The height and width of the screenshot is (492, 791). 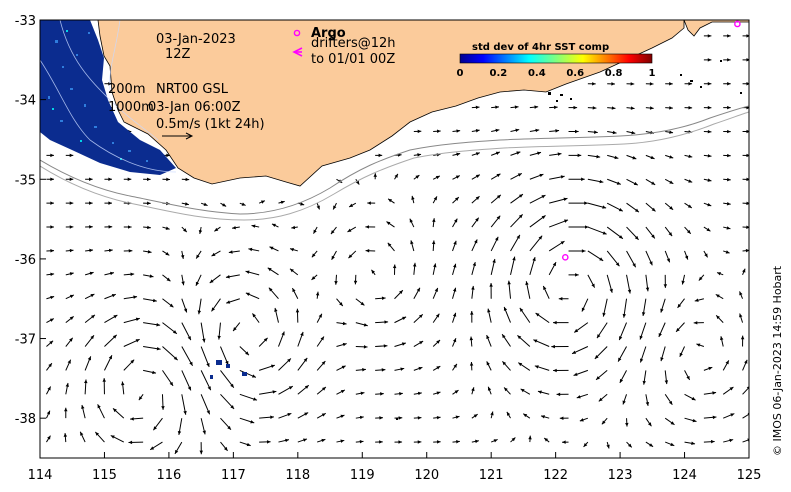 What do you see at coordinates (353, 59) in the screenshot?
I see `drifters-time: to 01/01 00Z` at bounding box center [353, 59].